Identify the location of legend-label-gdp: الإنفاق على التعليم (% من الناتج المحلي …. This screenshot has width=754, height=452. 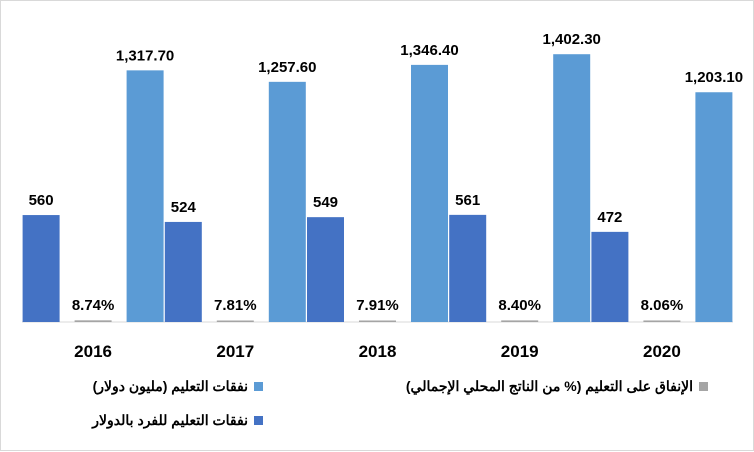
(549, 386).